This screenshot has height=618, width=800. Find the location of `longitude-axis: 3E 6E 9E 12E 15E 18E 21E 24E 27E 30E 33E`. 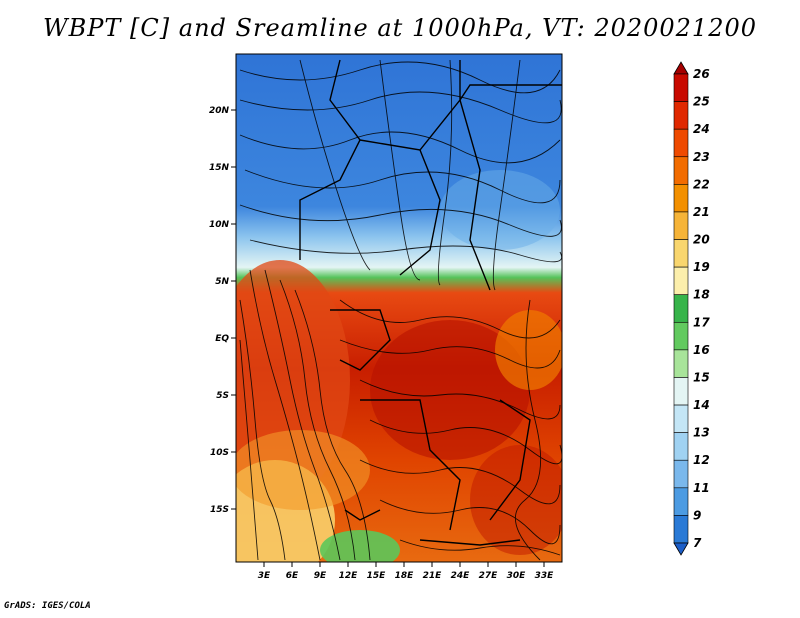

longitude-axis: 3E 6E 9E 12E 15E 18E 21E 24E 27E 30E 33E is located at coordinates (406, 571).